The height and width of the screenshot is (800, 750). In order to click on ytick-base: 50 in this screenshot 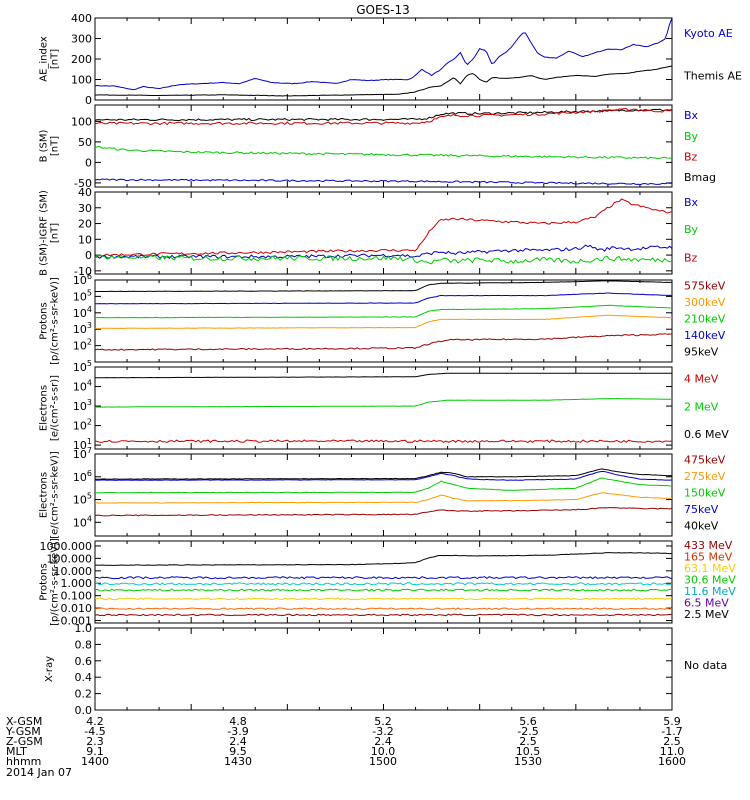, I will do `click(85, 142)`.